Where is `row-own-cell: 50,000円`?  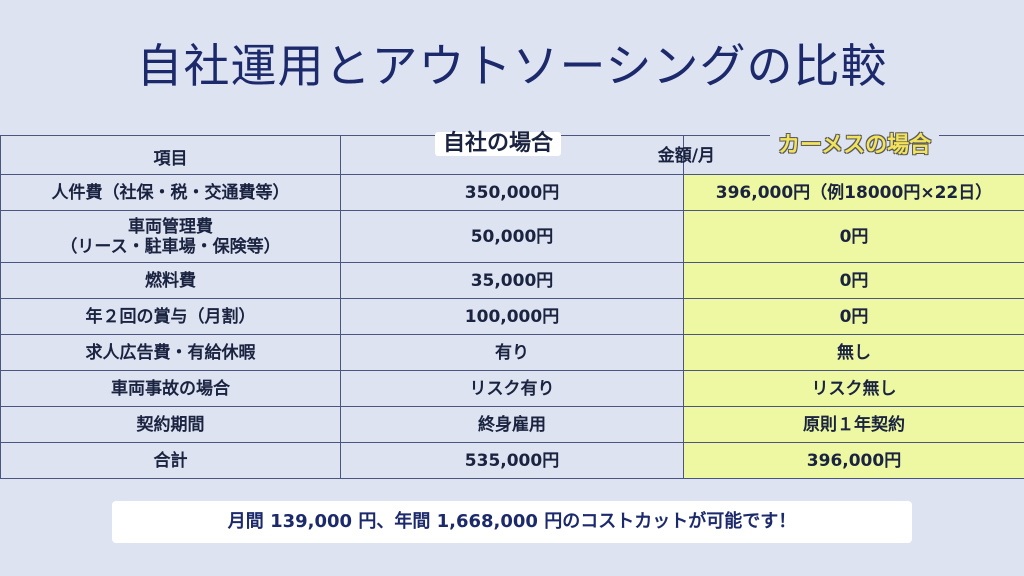
row-own-cell: 50,000円 is located at coordinates (512, 236).